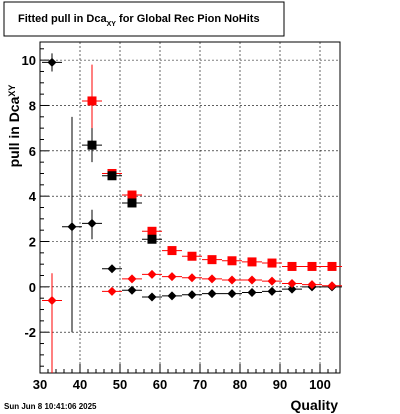 The width and height of the screenshot is (400, 414). Describe the element at coordinates (32, 105) in the screenshot. I see `y-tick-label: 8` at that location.